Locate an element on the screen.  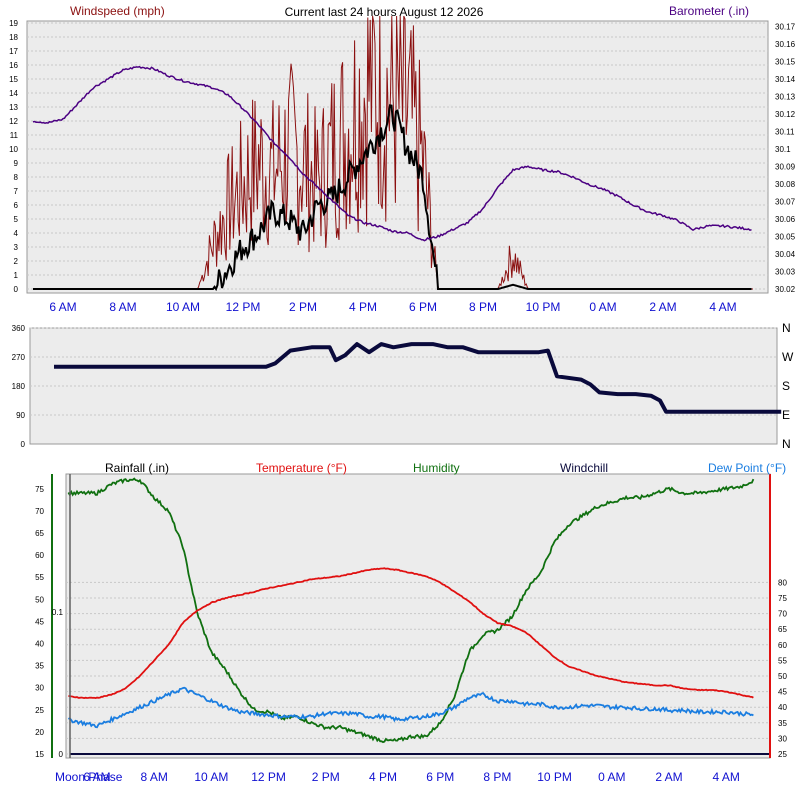
barometer-tick-label: 30.06 is located at coordinates (785, 219).